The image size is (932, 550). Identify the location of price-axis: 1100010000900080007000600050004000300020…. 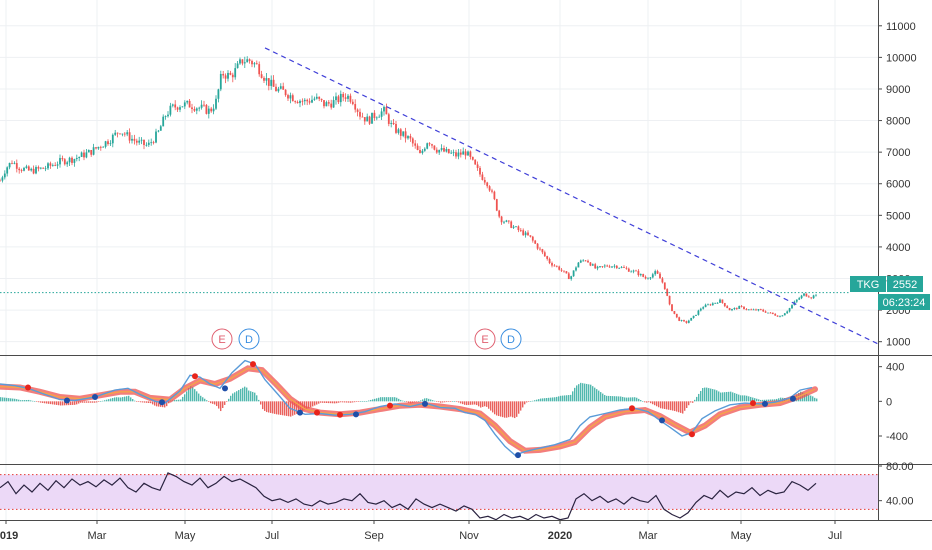
(897, 185).